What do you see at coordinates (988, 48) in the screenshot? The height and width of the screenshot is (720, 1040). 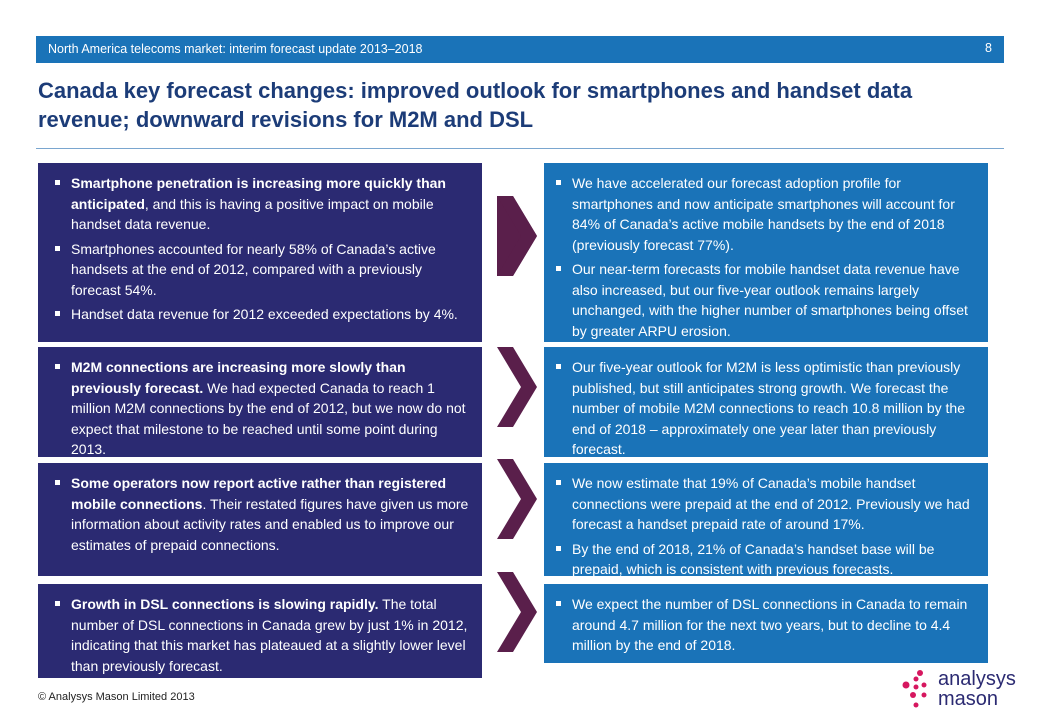 I see `page-number: 8` at bounding box center [988, 48].